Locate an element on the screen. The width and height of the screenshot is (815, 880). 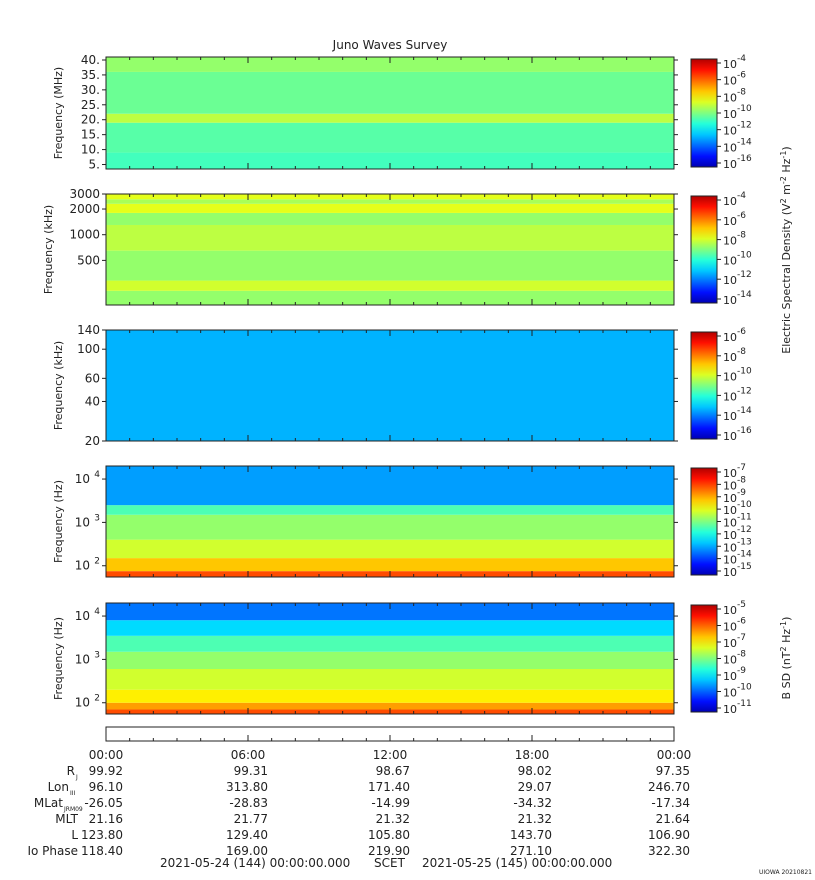
colorbar-tick-exponent: -6 is located at coordinates (741, 622).